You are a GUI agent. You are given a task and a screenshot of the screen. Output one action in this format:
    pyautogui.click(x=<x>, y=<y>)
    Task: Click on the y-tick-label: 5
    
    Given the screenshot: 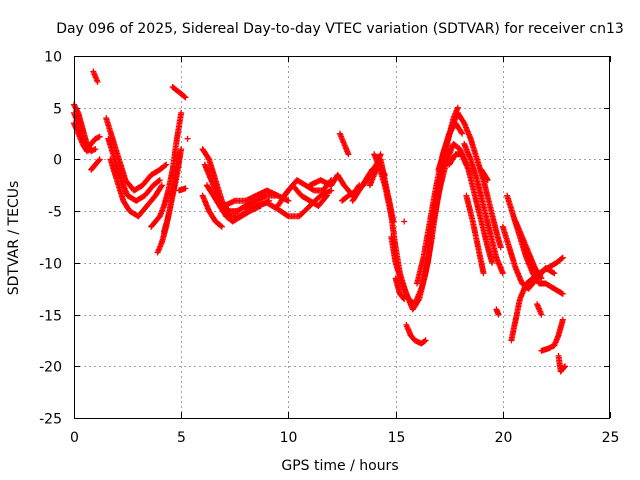 What is the action you would take?
    pyautogui.click(x=57, y=110)
    